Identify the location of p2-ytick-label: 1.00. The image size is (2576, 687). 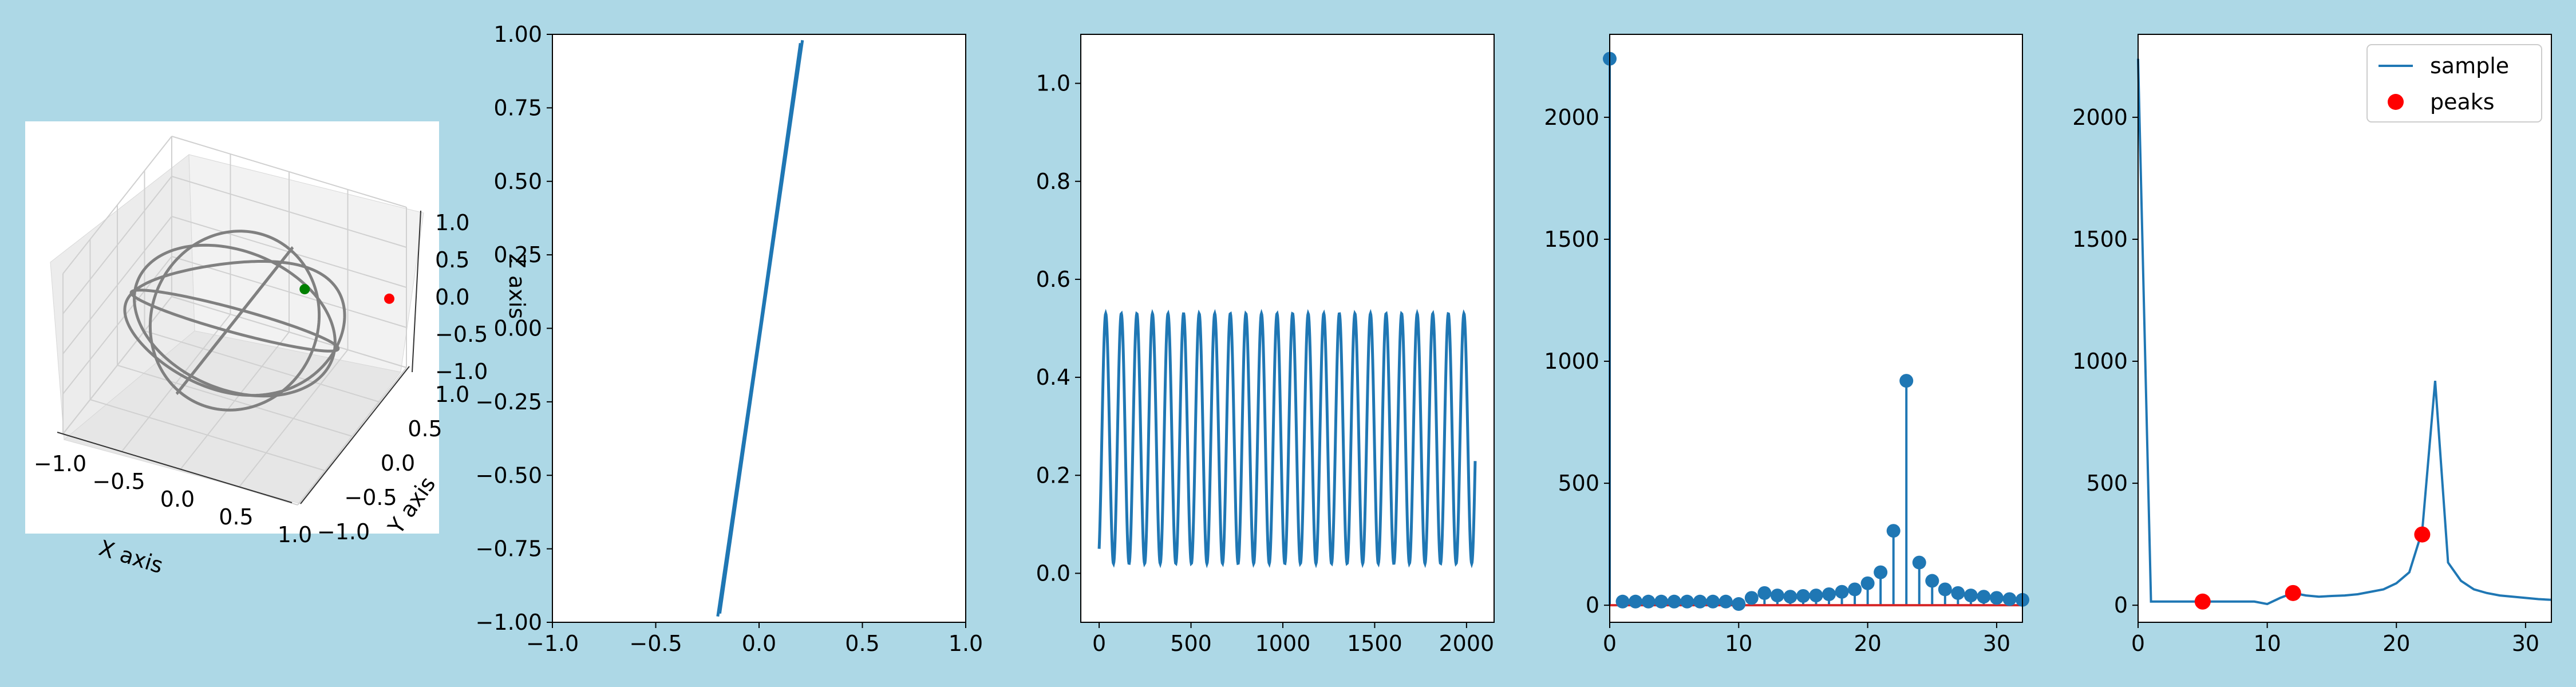
(517, 34).